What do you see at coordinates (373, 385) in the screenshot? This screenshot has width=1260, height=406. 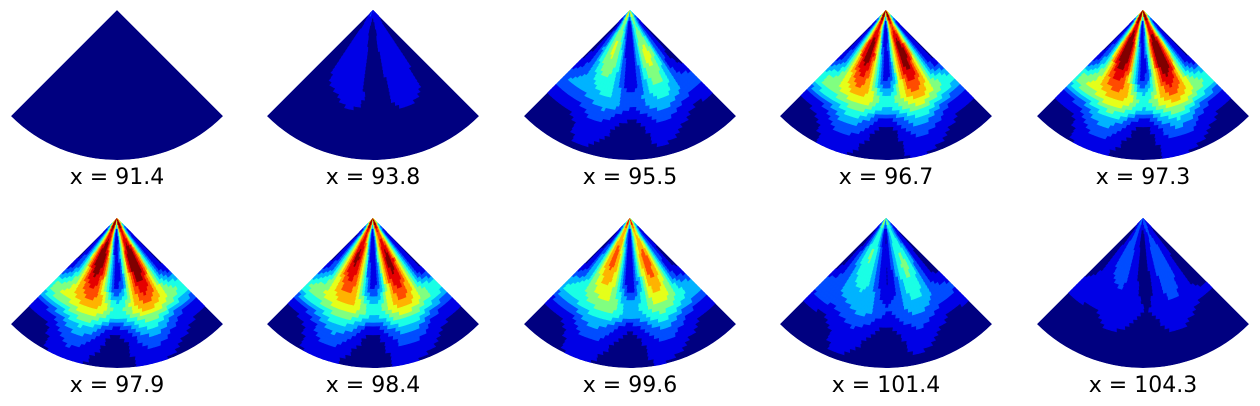 I see `panel-label: x = 98.4` at bounding box center [373, 385].